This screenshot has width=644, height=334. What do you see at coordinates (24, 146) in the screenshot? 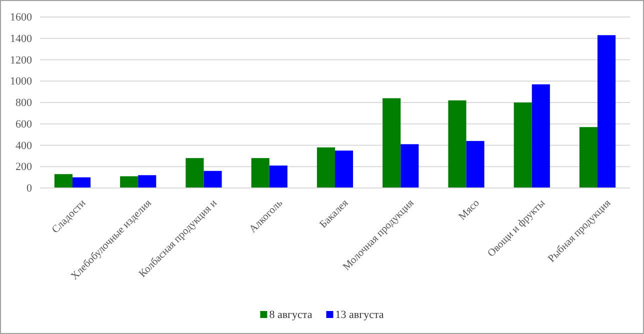
I see `y-tick-label: 400` at bounding box center [24, 146].